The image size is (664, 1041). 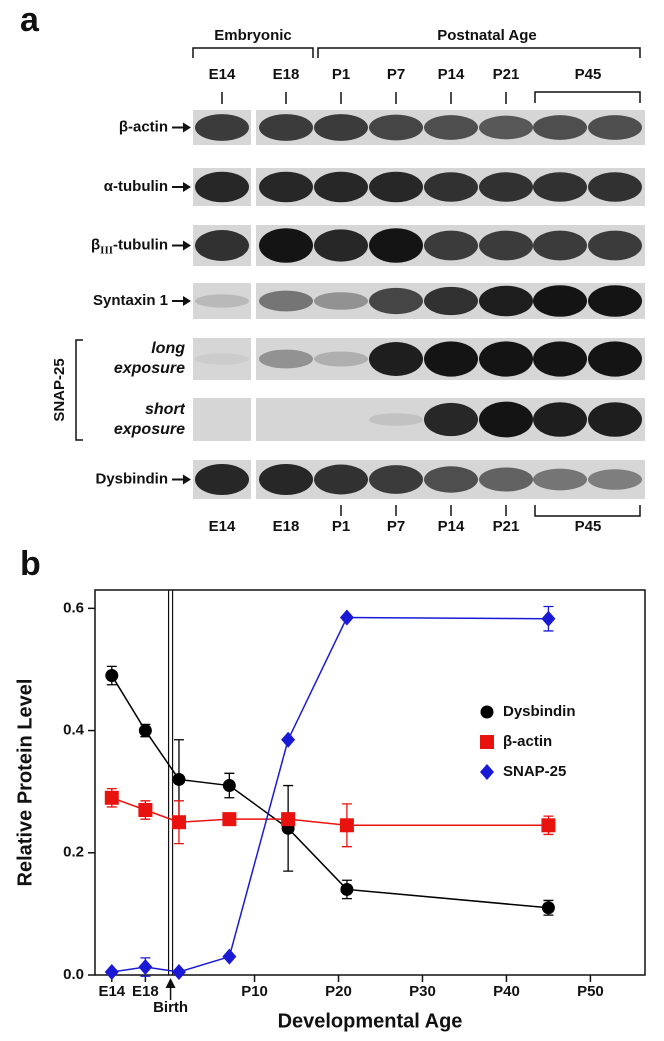 I want to click on x-tick-label: E18, so click(x=145, y=991).